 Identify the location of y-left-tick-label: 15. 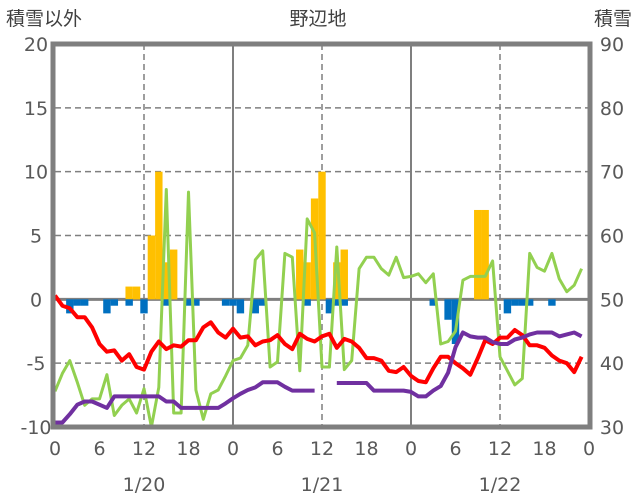
(36, 109).